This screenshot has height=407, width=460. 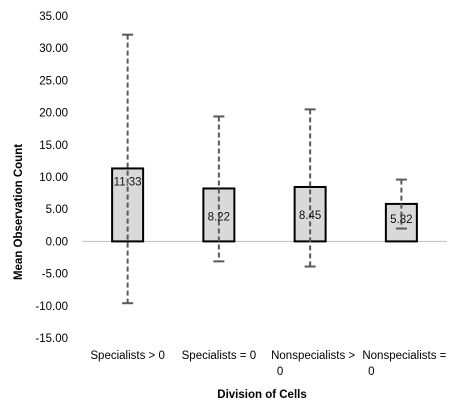 What do you see at coordinates (53, 81) in the screenshot?
I see `y-tick-label: 25.00` at bounding box center [53, 81].